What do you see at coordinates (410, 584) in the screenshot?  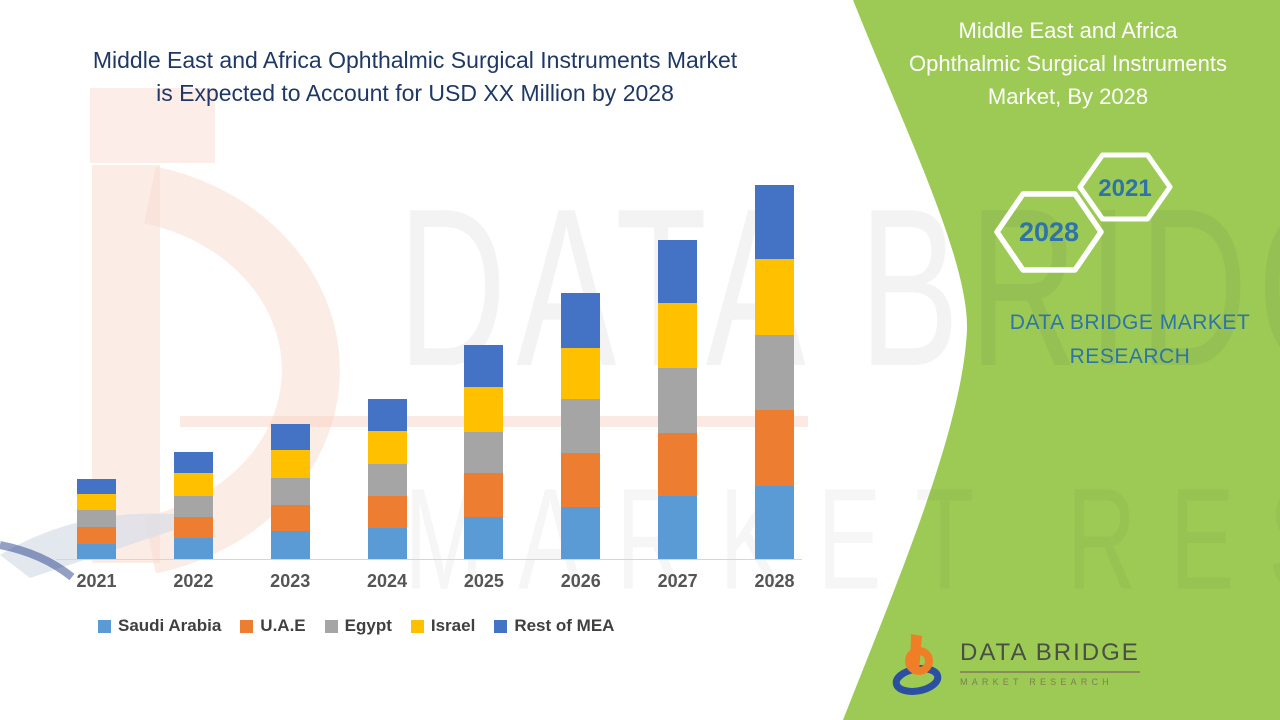 I see `x-axis-labels: 2021 2022 2023 2024 2025 2026 2027 2028` at bounding box center [410, 584].